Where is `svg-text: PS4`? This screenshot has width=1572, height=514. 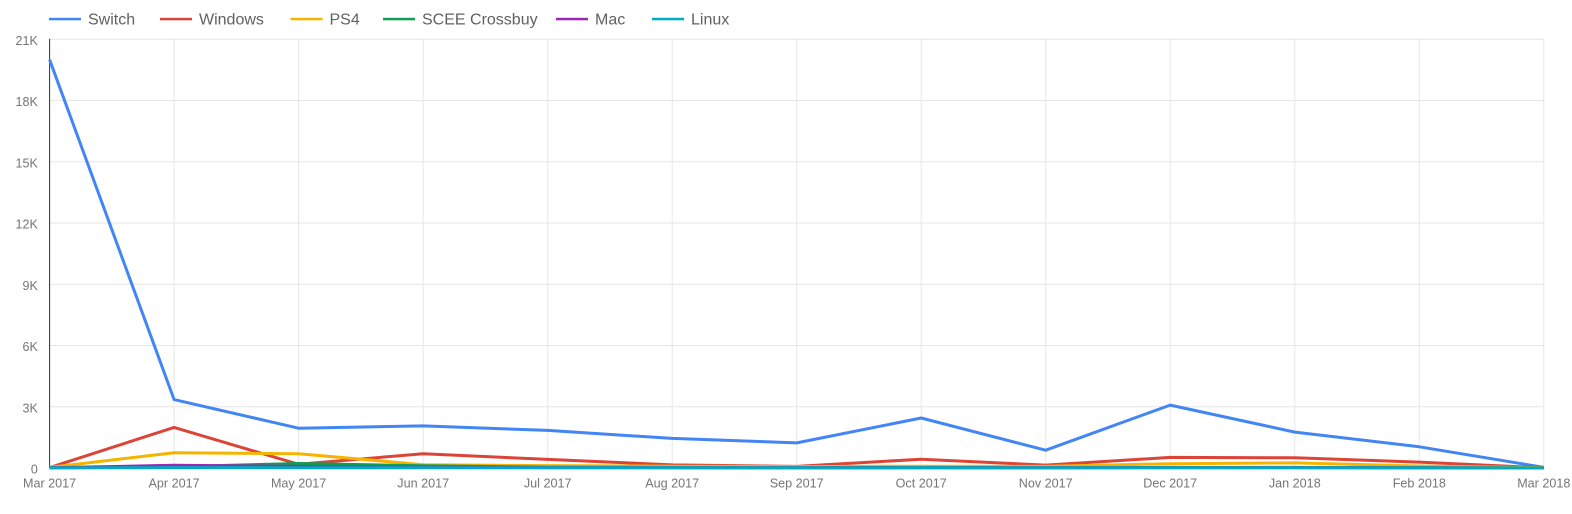
svg-text: PS4 is located at coordinates (345, 20).